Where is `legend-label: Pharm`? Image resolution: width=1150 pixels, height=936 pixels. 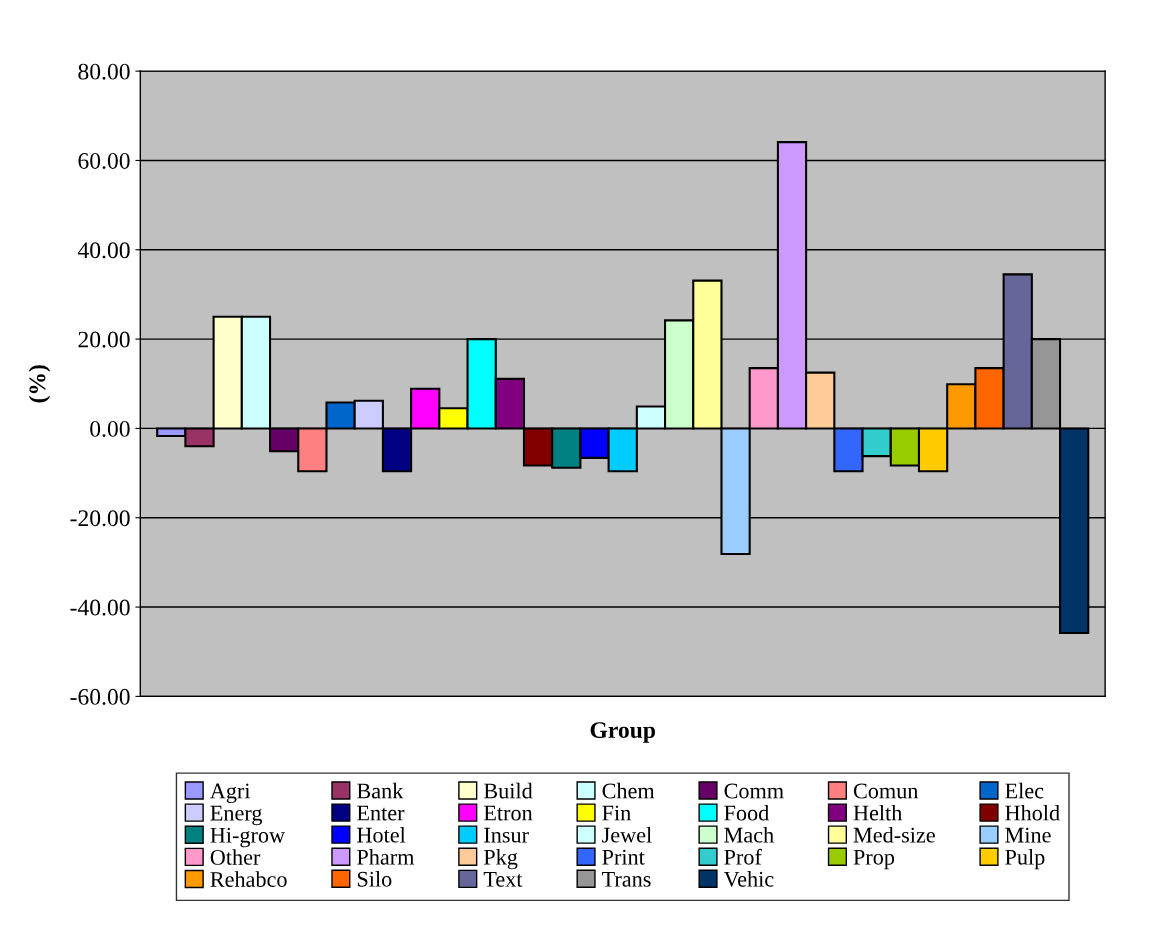
legend-label: Pharm is located at coordinates (386, 857).